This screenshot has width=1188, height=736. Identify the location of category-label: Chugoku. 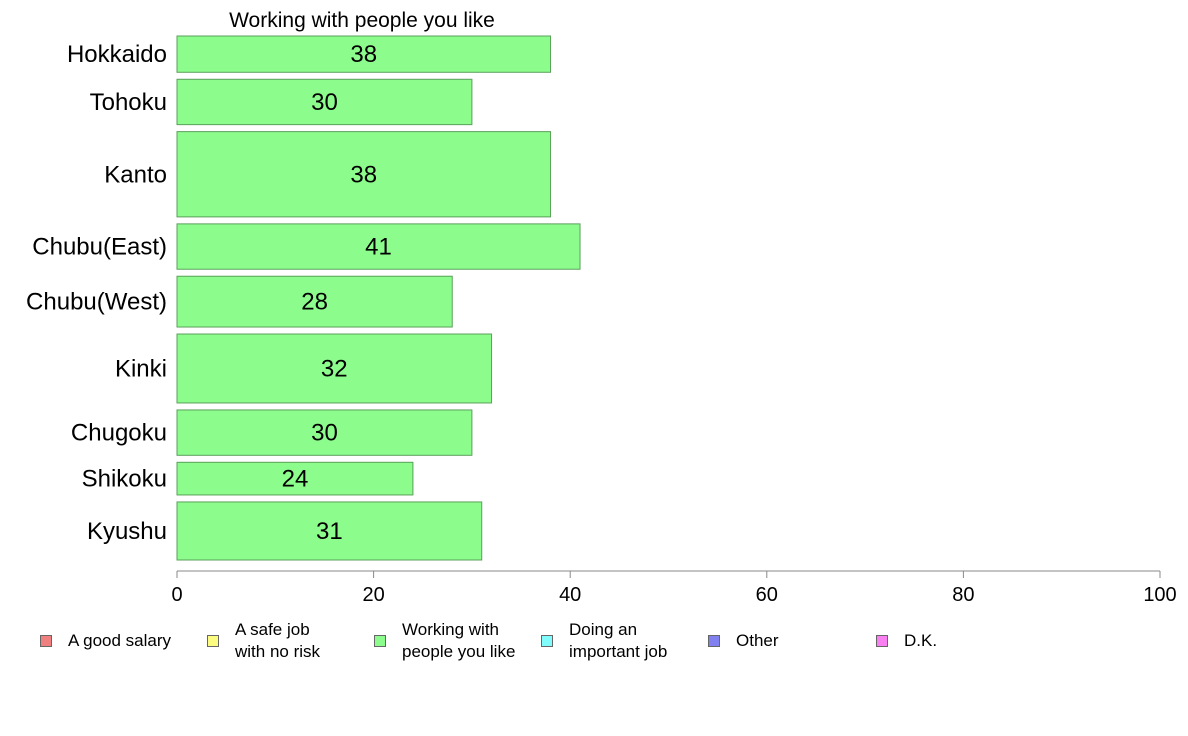
(119, 433).